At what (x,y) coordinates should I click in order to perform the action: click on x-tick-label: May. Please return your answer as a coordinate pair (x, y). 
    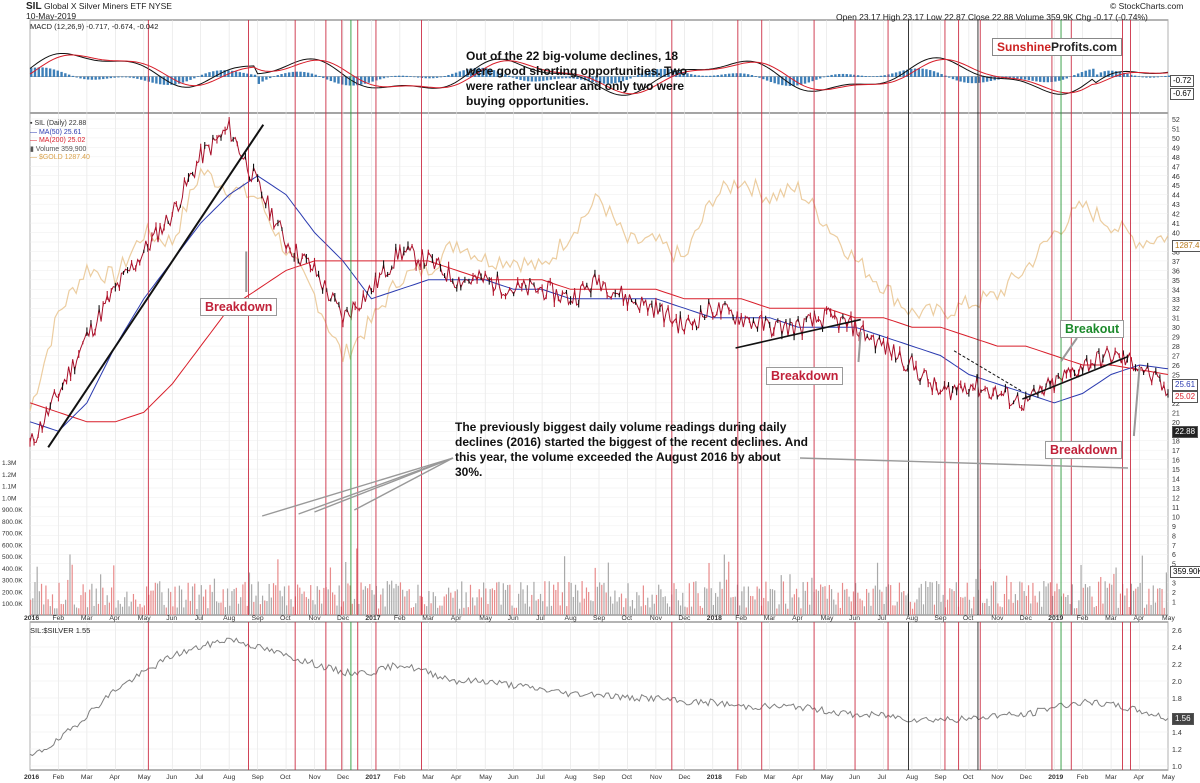
    Looking at the image, I should click on (827, 618).